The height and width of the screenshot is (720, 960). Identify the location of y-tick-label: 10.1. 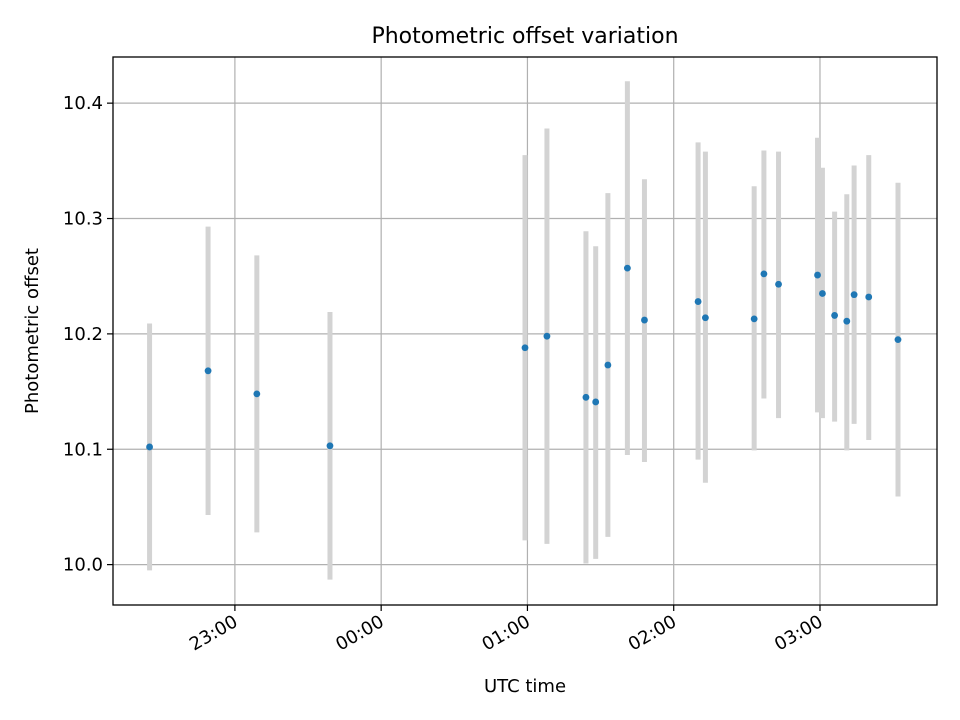
(83, 449).